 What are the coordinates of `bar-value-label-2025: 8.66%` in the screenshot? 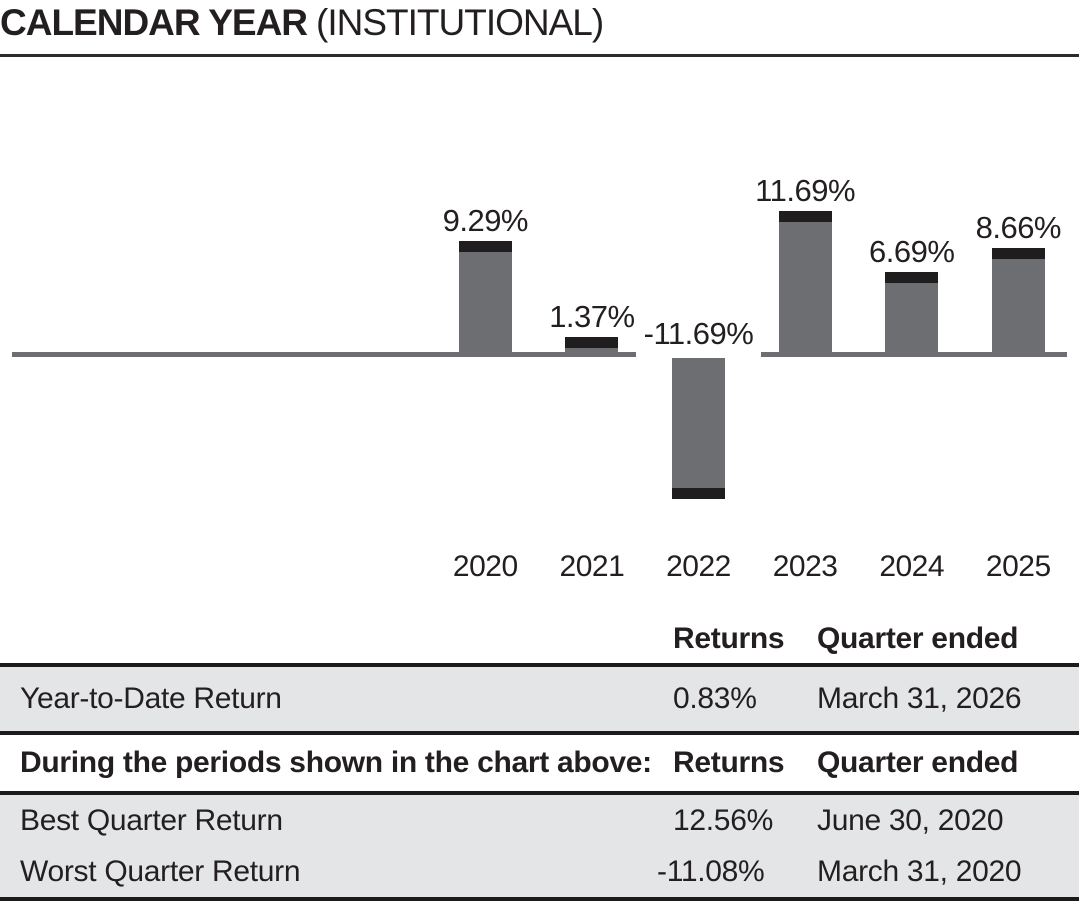 It's located at (1018, 227).